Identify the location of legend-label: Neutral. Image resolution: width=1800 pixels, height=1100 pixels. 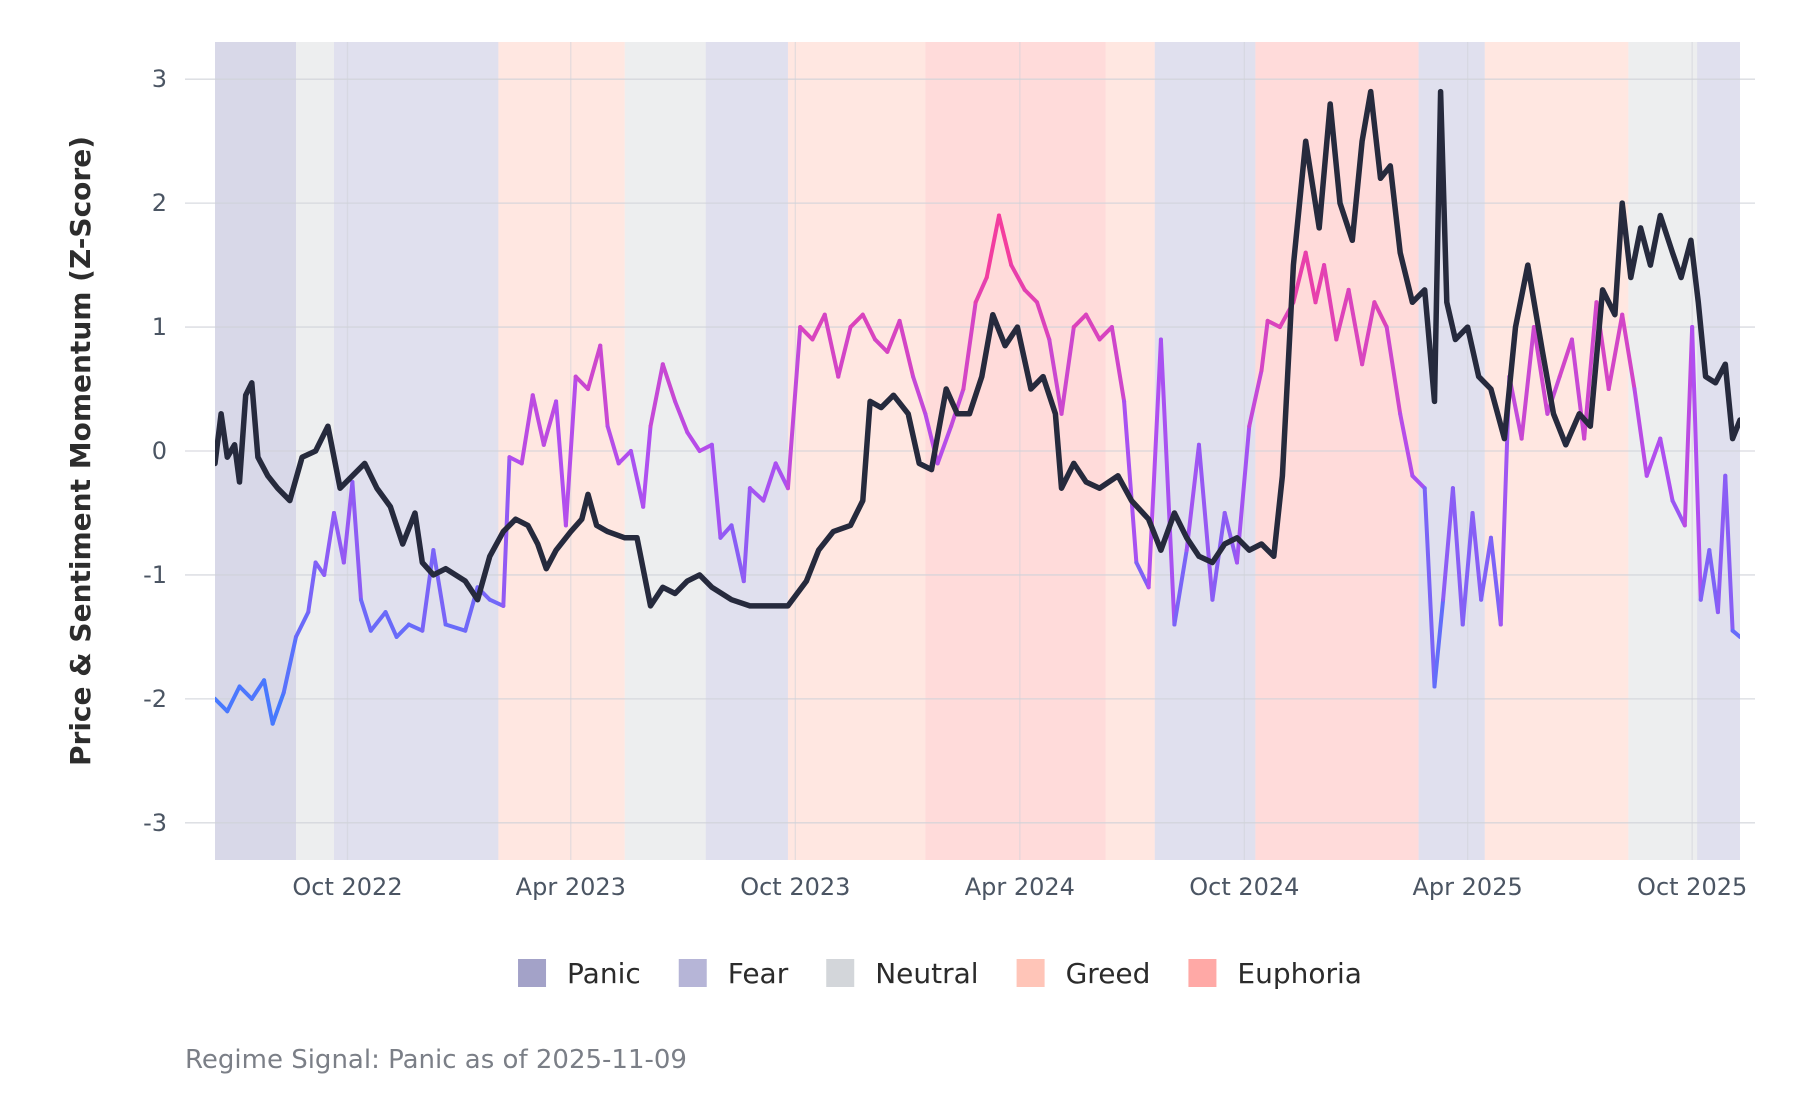
(926, 973).